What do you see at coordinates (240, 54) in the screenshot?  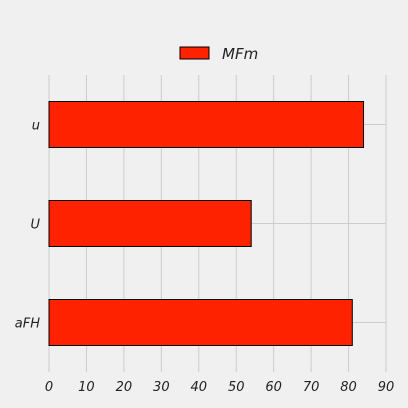 I see `legend-label-mfm: MFm` at bounding box center [240, 54].